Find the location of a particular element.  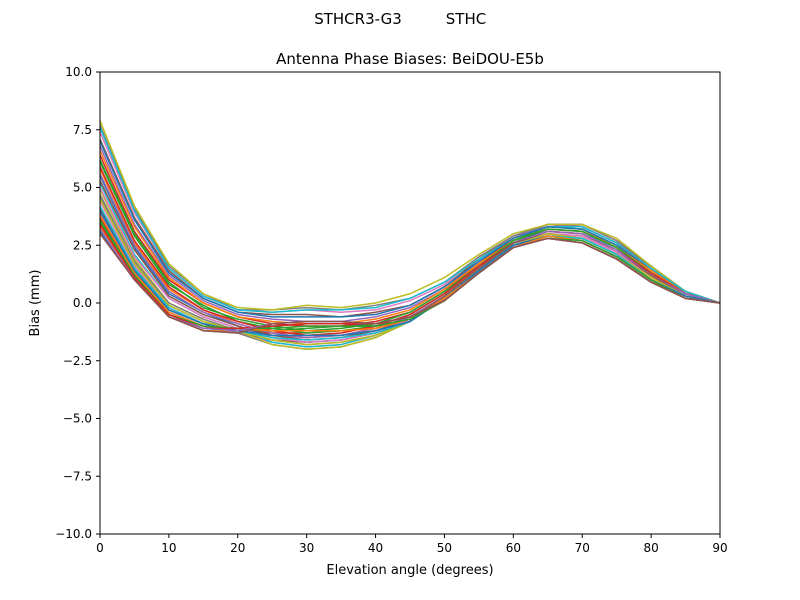

suptitle-left: STHCR3-G3 is located at coordinates (358, 19).